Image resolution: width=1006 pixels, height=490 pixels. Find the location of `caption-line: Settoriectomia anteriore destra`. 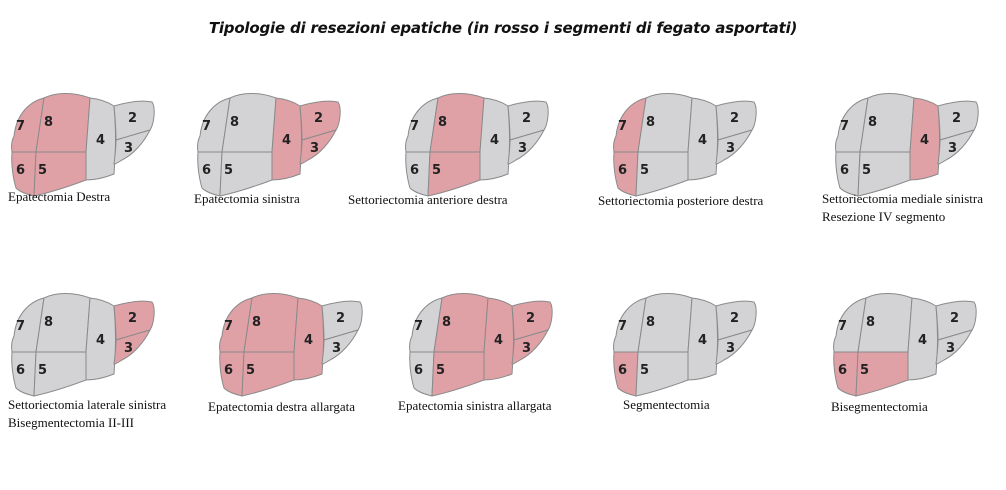

caption-line: Settoriectomia anteriore destra is located at coordinates (428, 199).